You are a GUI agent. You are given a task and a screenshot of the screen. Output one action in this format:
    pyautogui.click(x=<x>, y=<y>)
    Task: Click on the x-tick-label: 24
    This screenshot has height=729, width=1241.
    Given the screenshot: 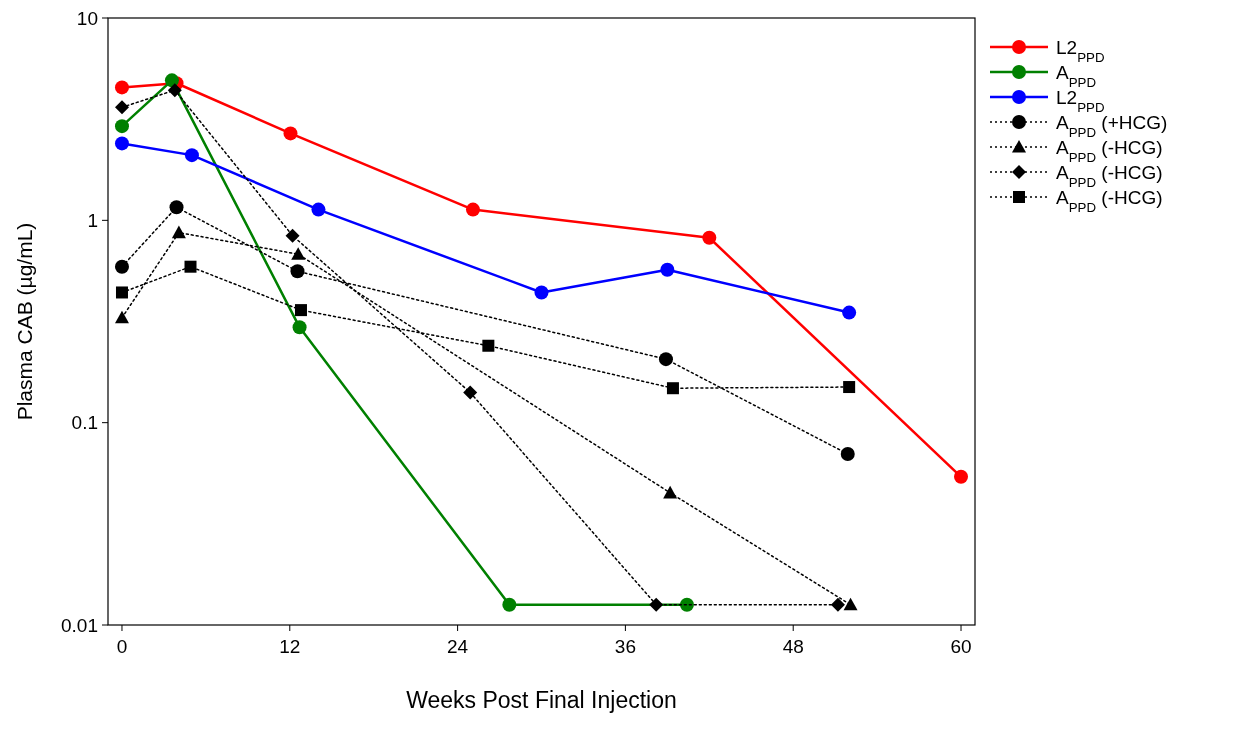 What is the action you would take?
    pyautogui.click(x=458, y=646)
    